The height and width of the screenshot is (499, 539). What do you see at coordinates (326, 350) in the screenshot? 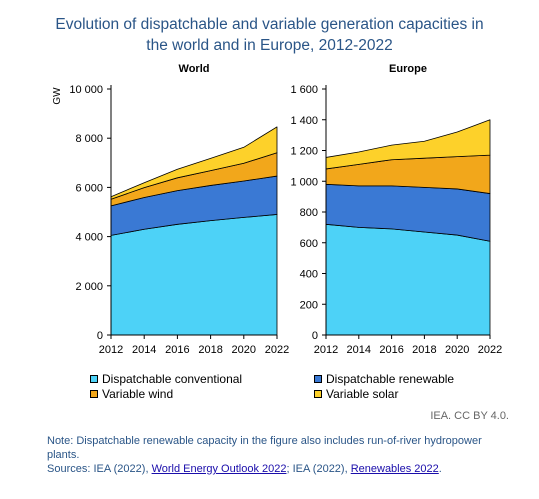
I see `europe-x-tick-label: 2012` at bounding box center [326, 350].